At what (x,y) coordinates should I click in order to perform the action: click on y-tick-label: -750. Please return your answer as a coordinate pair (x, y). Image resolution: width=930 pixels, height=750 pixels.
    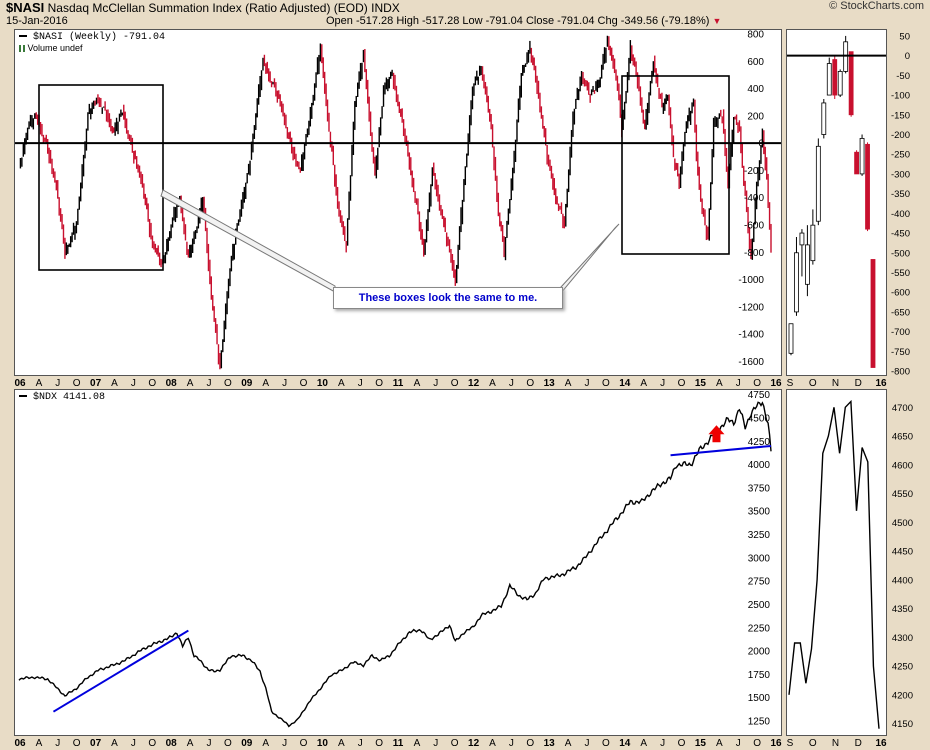
    Looking at the image, I should click on (900, 352).